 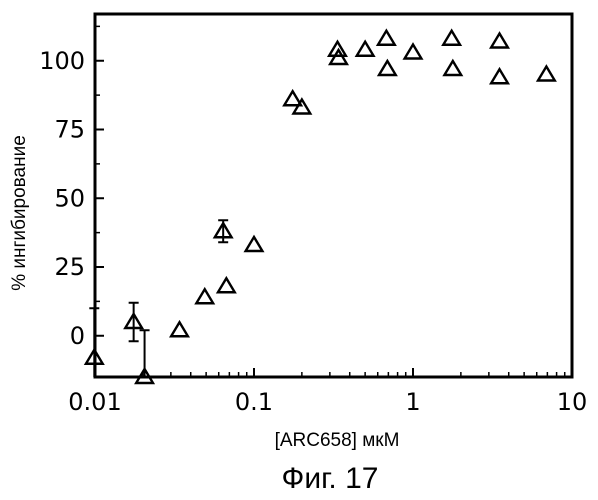 I want to click on x-tick-label: 0.01, so click(x=94, y=402).